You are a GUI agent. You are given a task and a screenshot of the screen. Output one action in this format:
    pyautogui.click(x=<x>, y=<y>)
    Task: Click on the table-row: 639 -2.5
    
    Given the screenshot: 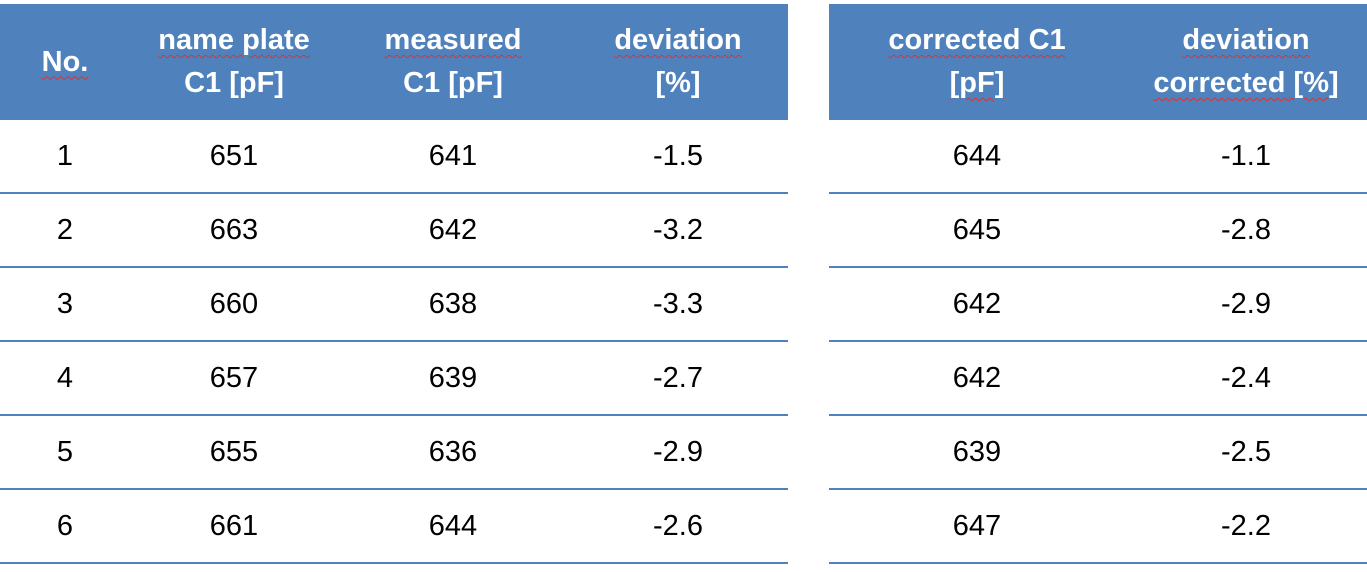 What is the action you would take?
    pyautogui.click(x=1098, y=452)
    